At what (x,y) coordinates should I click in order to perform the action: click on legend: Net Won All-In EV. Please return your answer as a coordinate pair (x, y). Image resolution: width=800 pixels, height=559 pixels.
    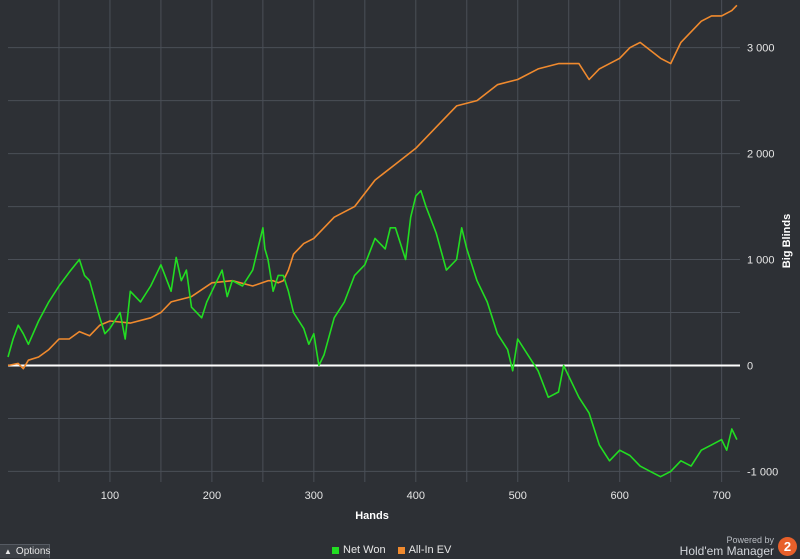
    Looking at the image, I should click on (391, 550).